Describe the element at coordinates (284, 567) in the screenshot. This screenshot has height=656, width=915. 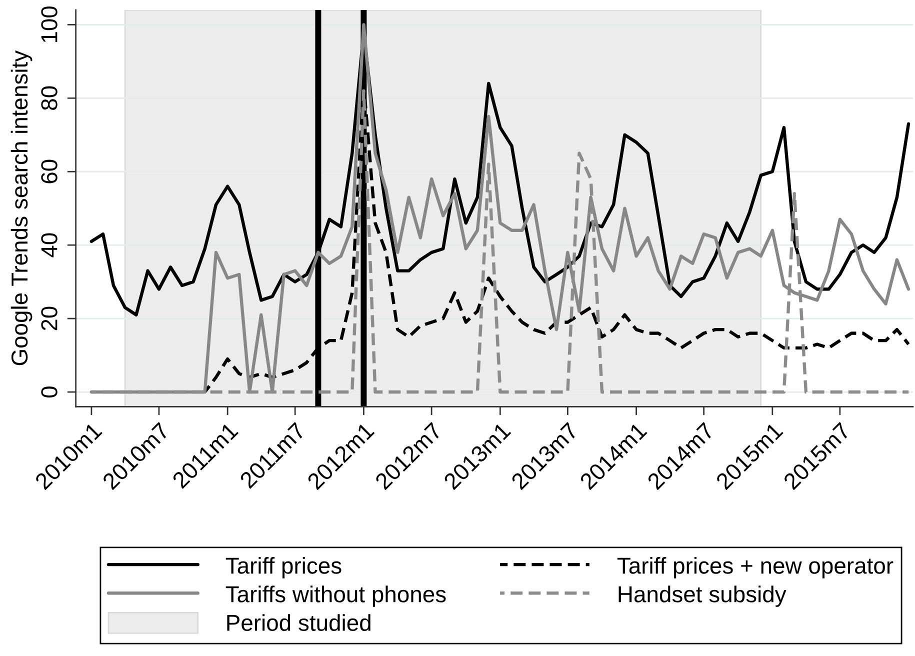
I see `legend-label: Tariff prices` at that location.